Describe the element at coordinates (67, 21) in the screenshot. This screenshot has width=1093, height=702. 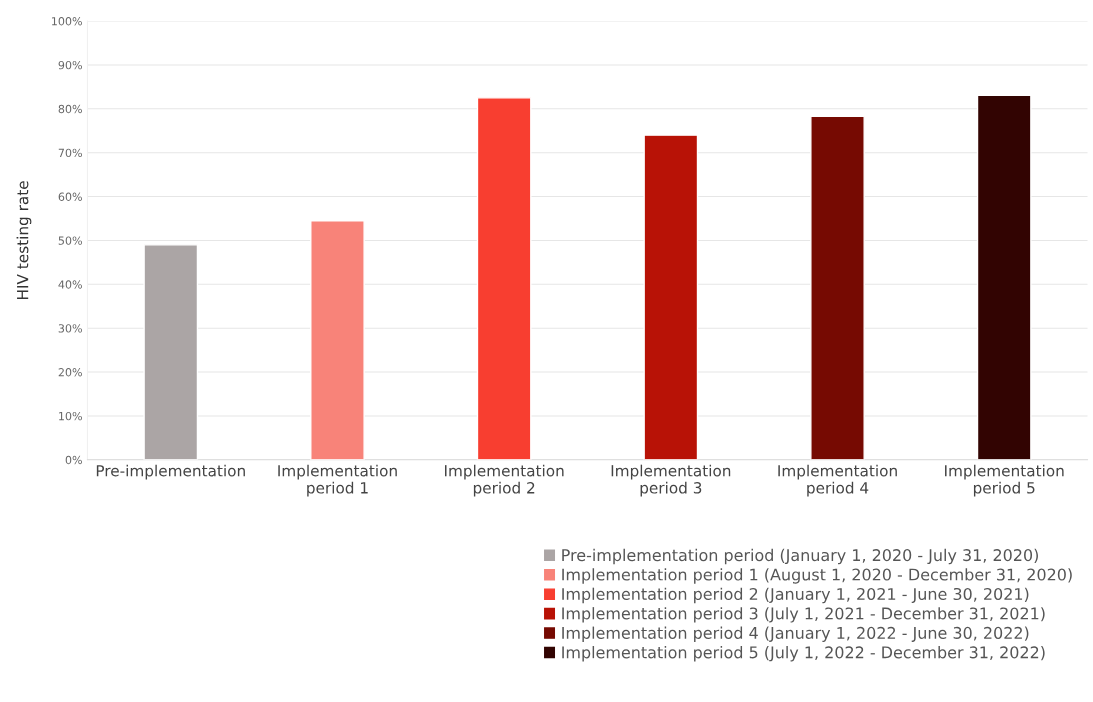
I see `y-tick-label: 100%` at that location.